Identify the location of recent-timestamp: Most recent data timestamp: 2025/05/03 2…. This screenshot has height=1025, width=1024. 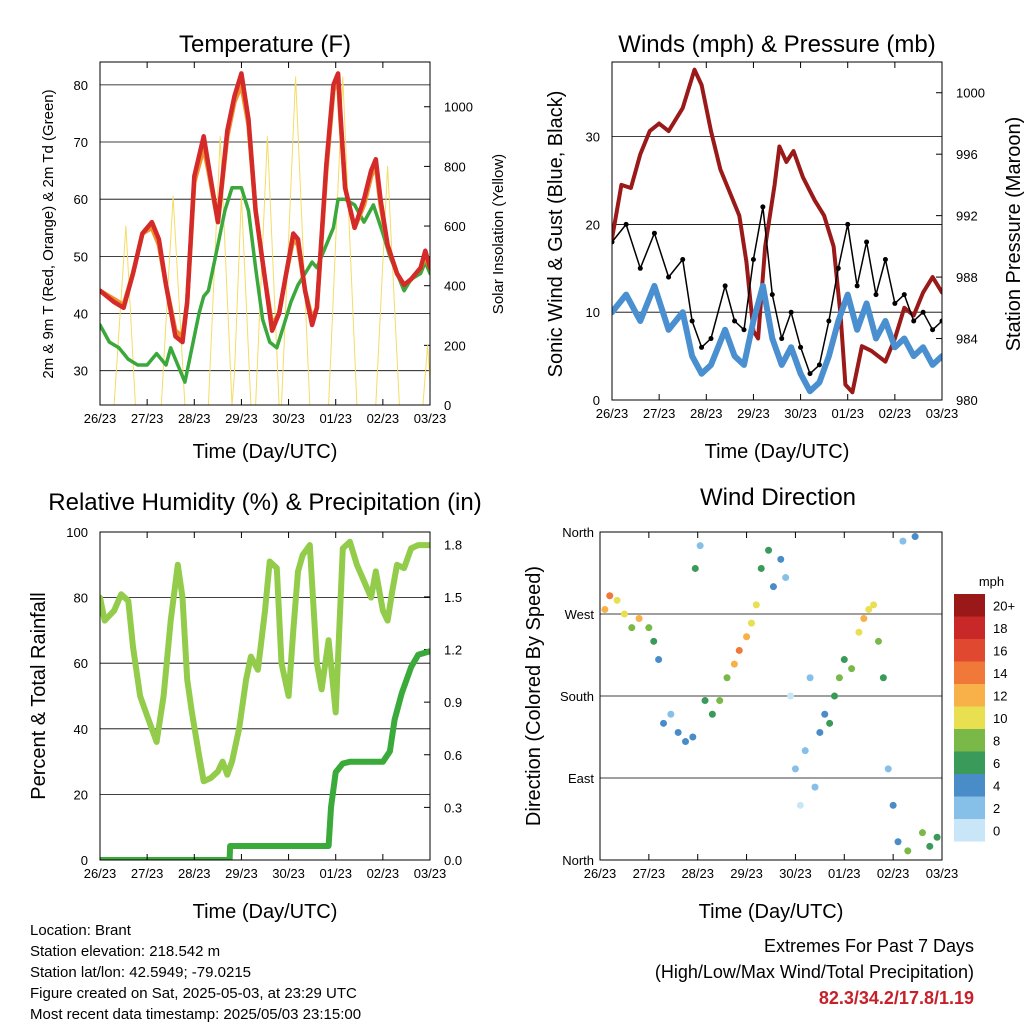
(196, 1014).